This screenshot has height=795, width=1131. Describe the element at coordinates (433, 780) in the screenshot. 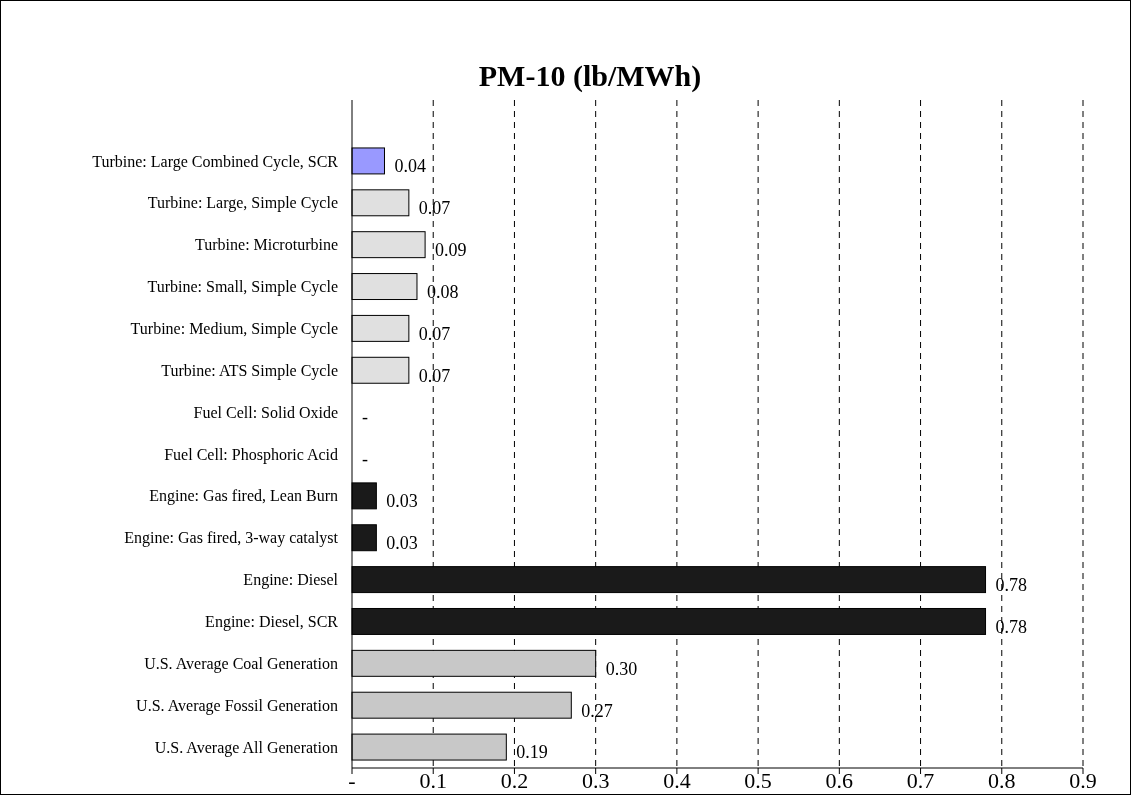

I see `x-tick-label: 0.1` at that location.